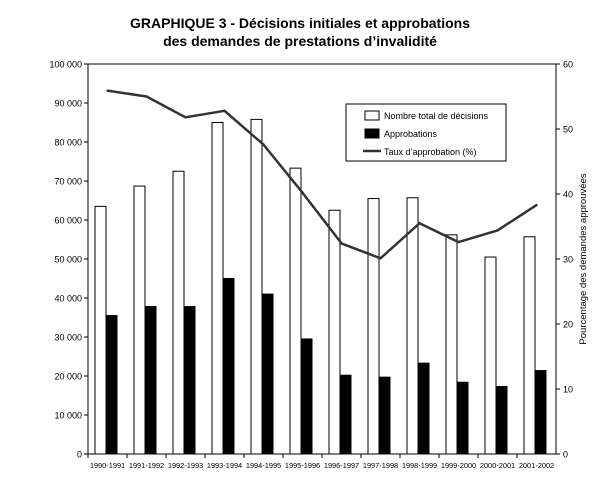 The width and height of the screenshot is (600, 492). Describe the element at coordinates (423, 408) in the screenshot. I see `bar-approvals-1998-1999` at that location.